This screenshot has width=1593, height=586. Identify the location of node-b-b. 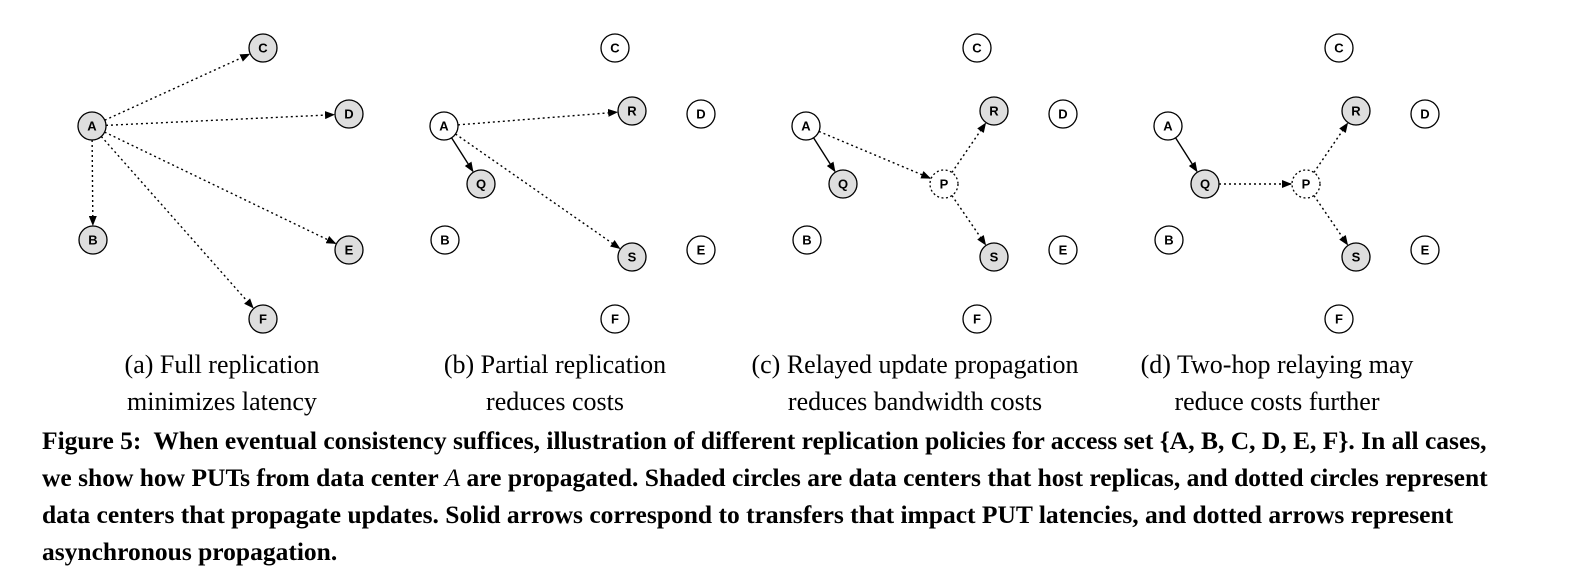
(445, 240).